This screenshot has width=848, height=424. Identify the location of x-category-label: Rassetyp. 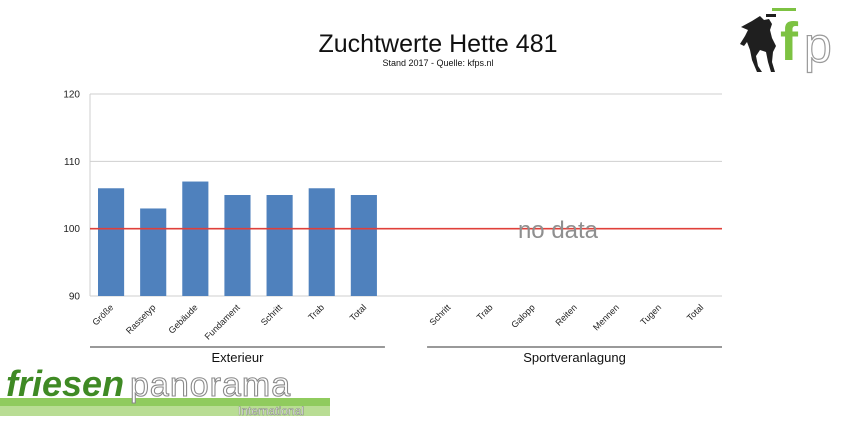
(141, 319).